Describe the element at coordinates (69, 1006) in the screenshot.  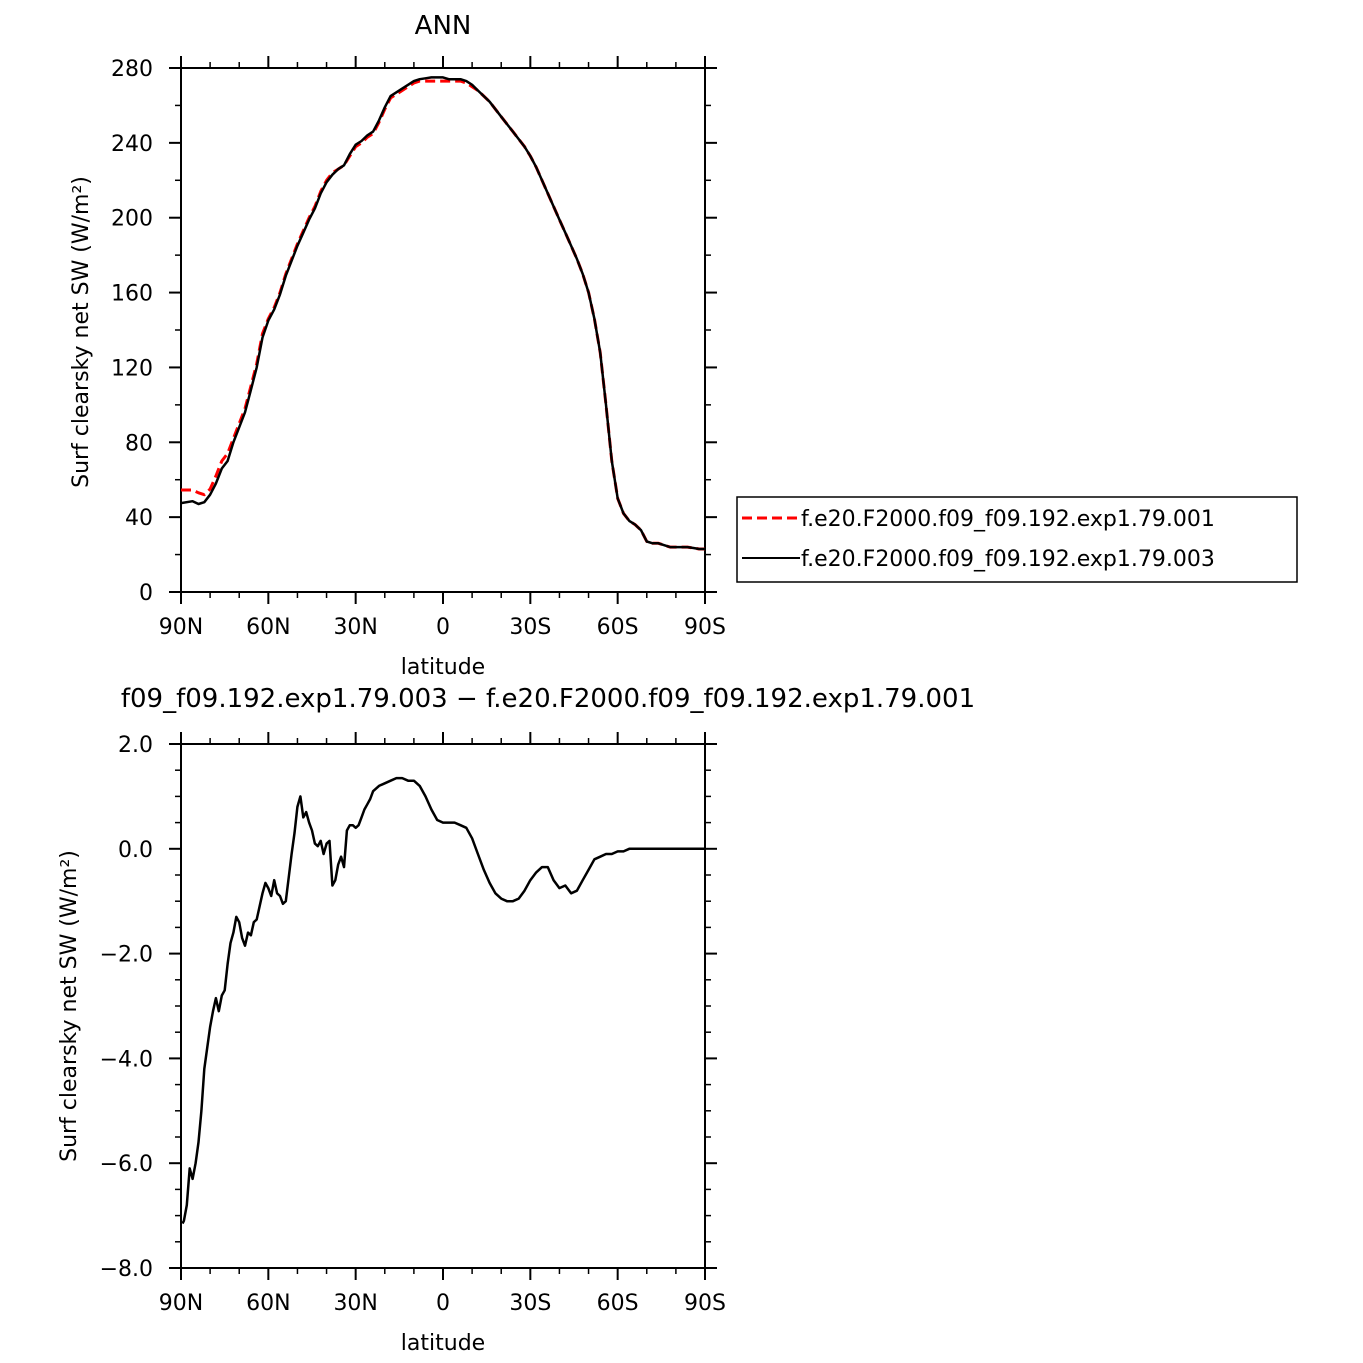
I see `bottom-y-axis-label: Surf clearsky net SW (W/m²)` at that location.